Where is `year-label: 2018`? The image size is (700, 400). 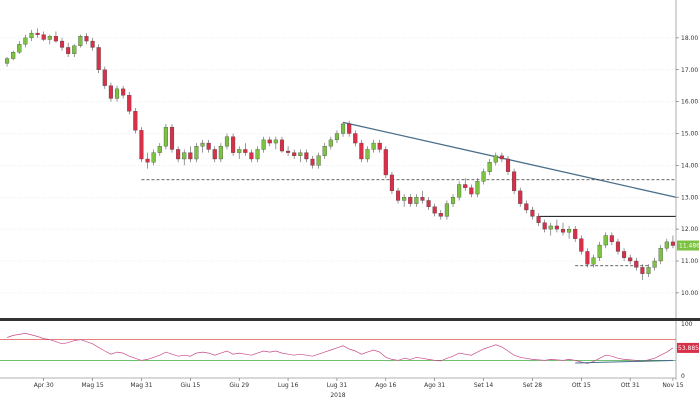 year-label: 2018 is located at coordinates (337, 395).